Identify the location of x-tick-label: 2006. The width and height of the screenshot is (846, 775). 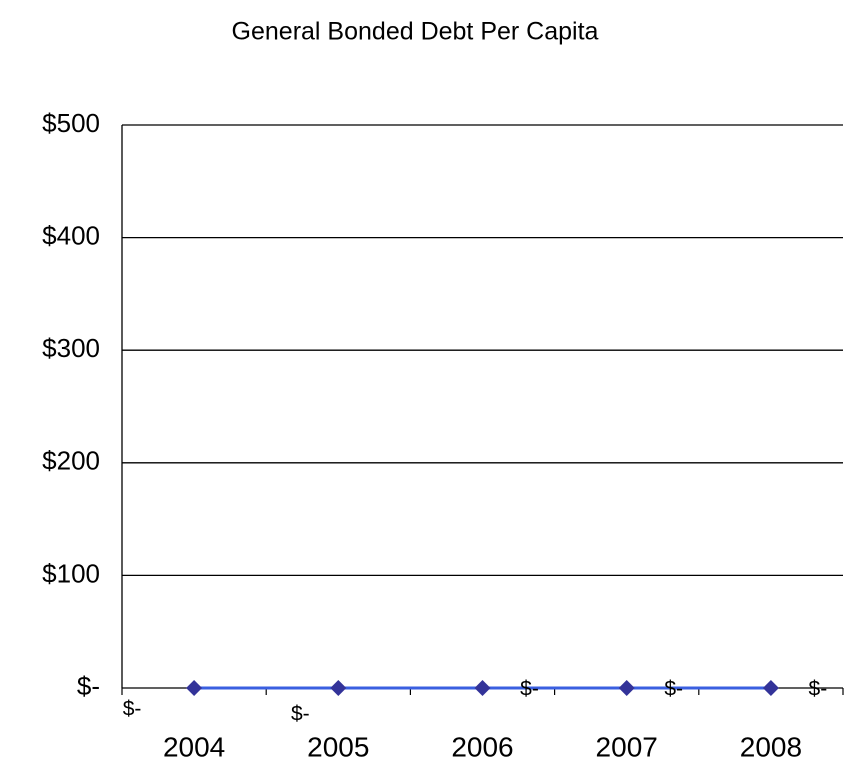
(482, 746).